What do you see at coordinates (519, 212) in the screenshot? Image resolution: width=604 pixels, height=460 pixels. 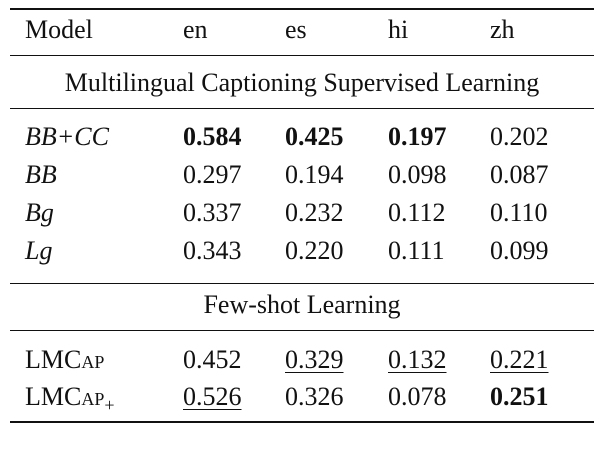 I see `cell: 0.110` at bounding box center [519, 212].